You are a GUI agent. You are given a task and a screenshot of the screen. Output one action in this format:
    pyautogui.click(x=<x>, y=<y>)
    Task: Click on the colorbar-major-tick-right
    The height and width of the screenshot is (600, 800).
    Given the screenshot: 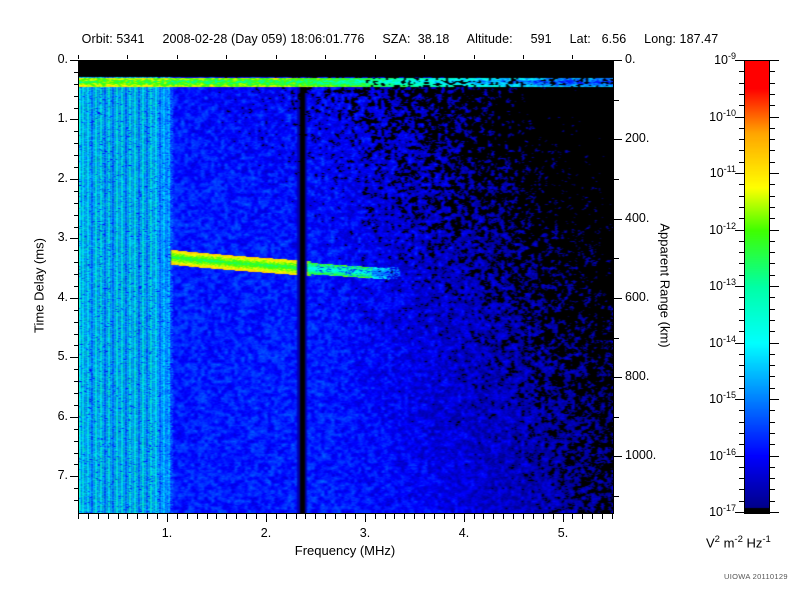 What is the action you would take?
    pyautogui.click(x=774, y=60)
    